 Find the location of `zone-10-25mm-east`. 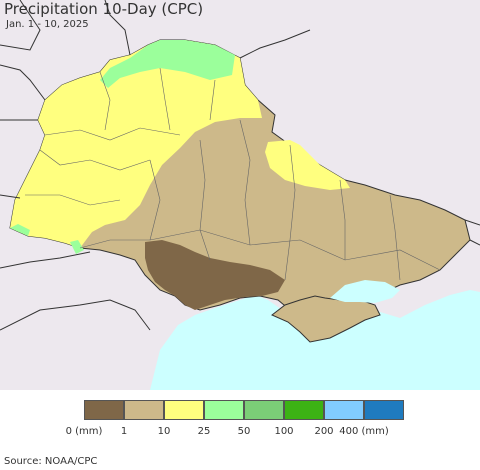

zone-10-25mm-east is located at coordinates (307, 165).